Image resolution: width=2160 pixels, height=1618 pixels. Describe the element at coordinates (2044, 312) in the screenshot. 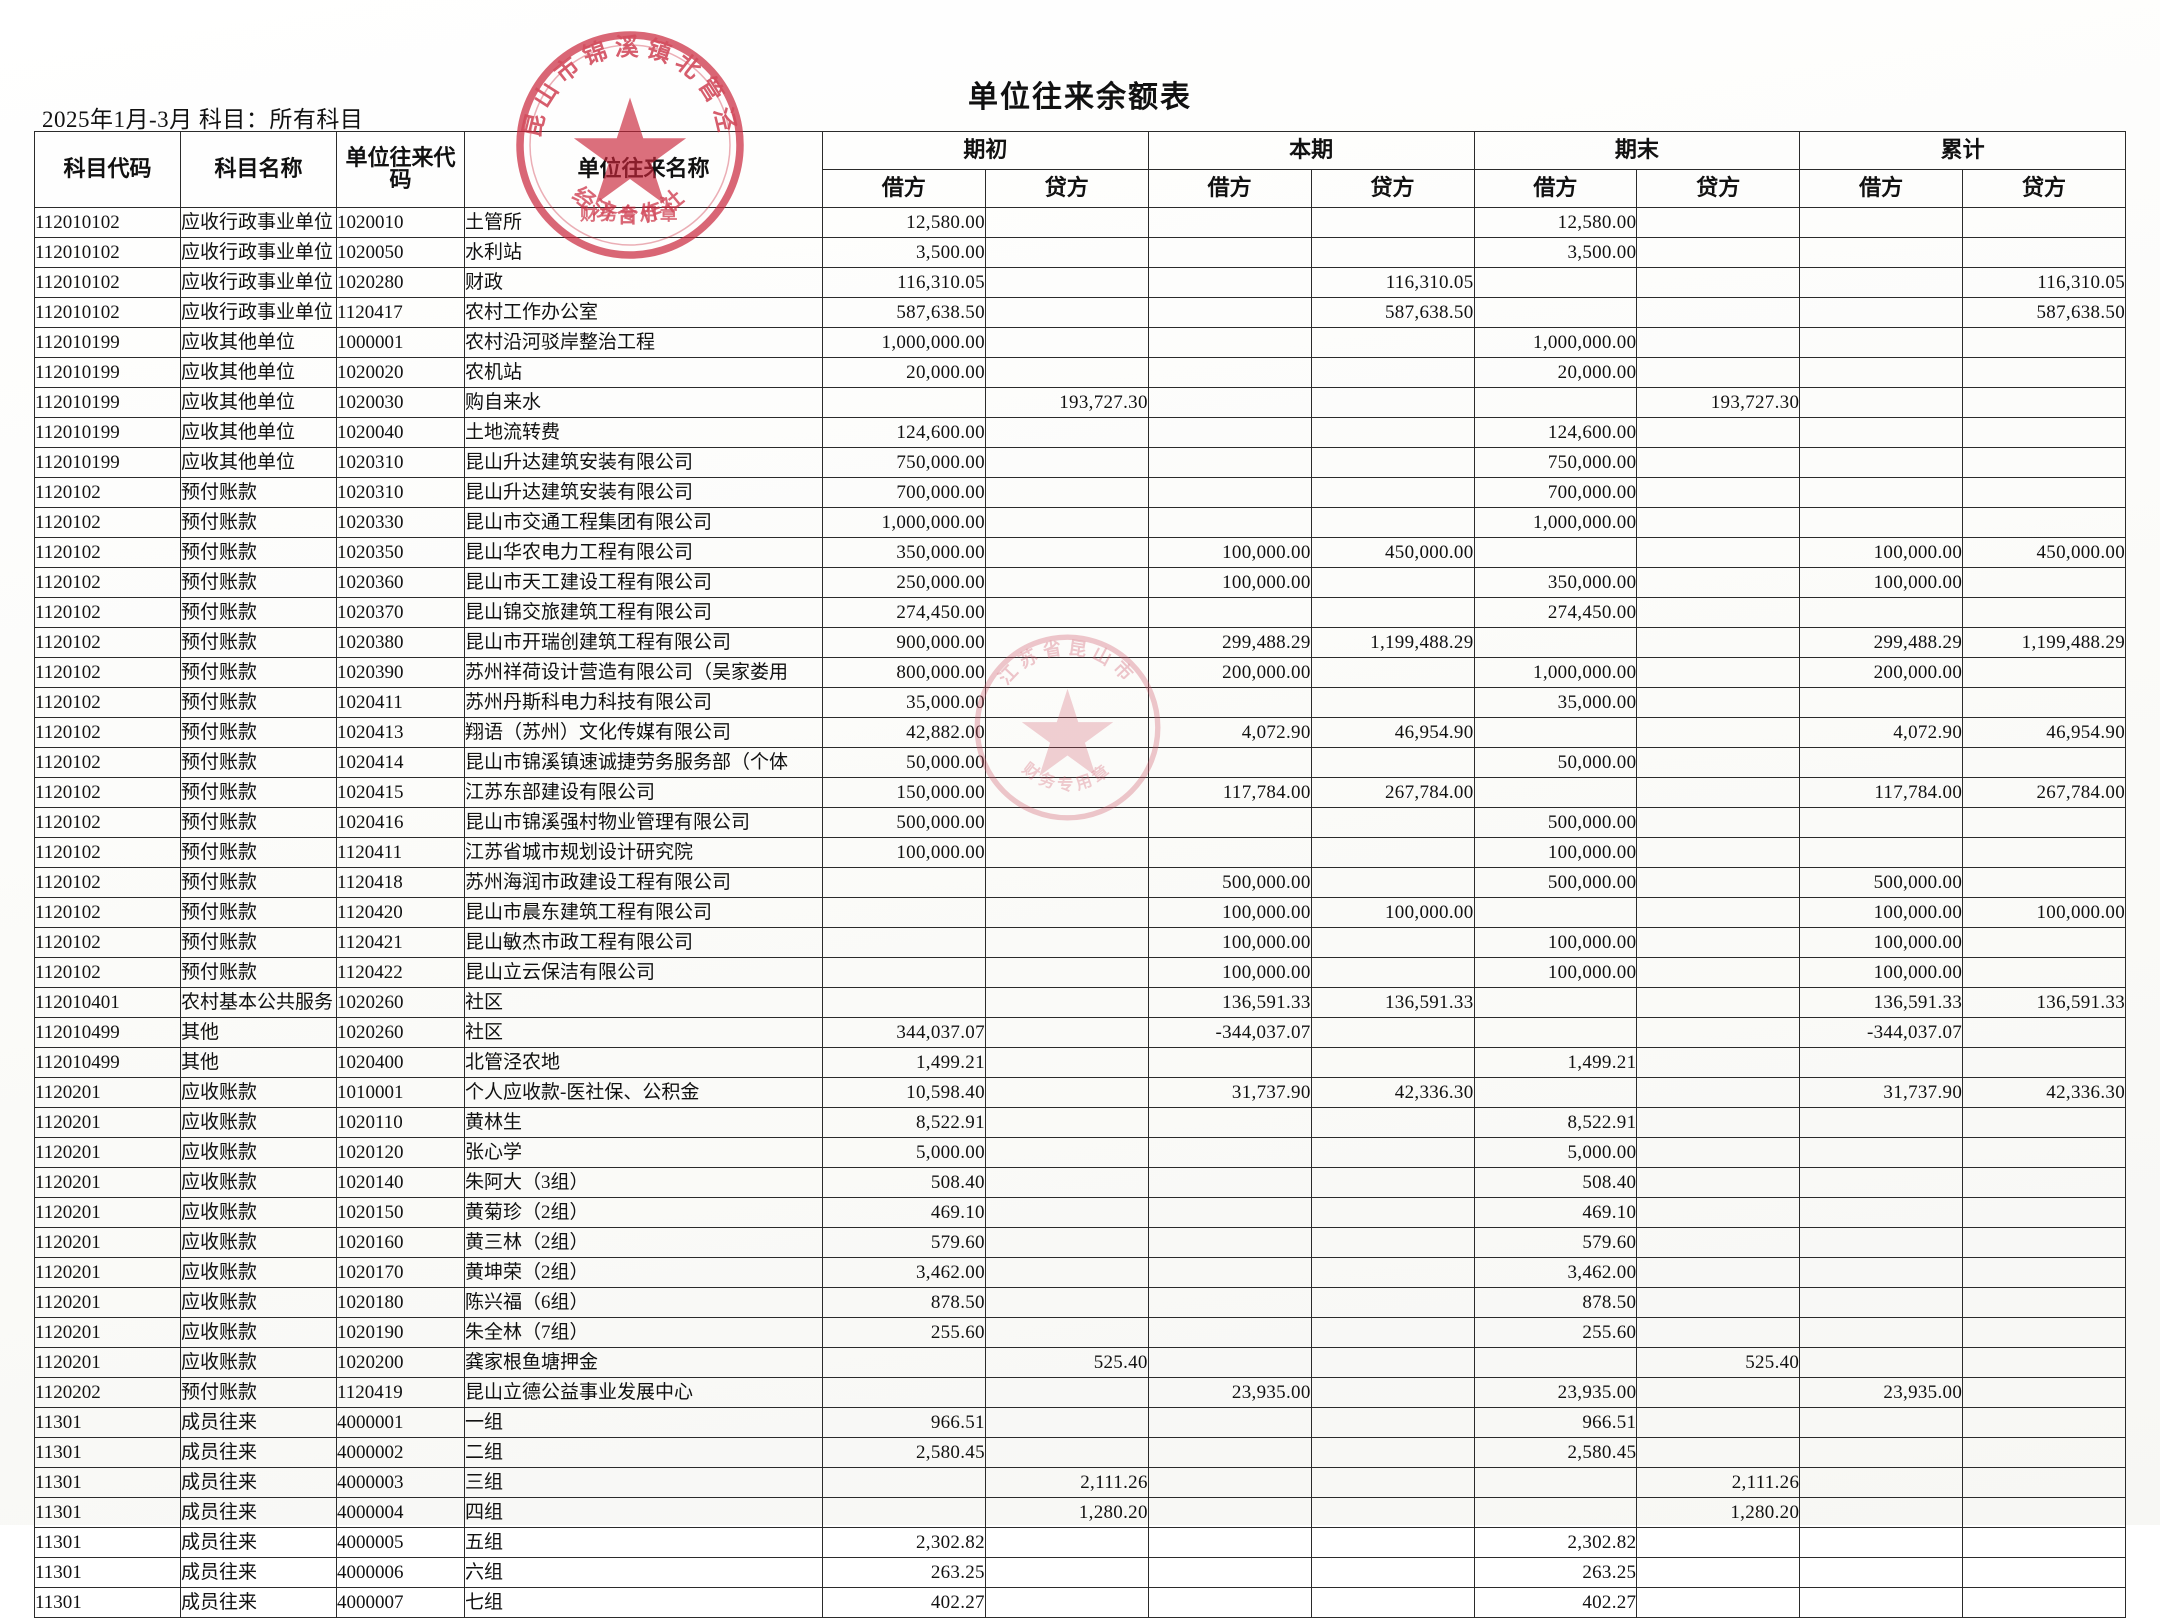

I see `cell-cumulative-credit: 587,638.50` at that location.